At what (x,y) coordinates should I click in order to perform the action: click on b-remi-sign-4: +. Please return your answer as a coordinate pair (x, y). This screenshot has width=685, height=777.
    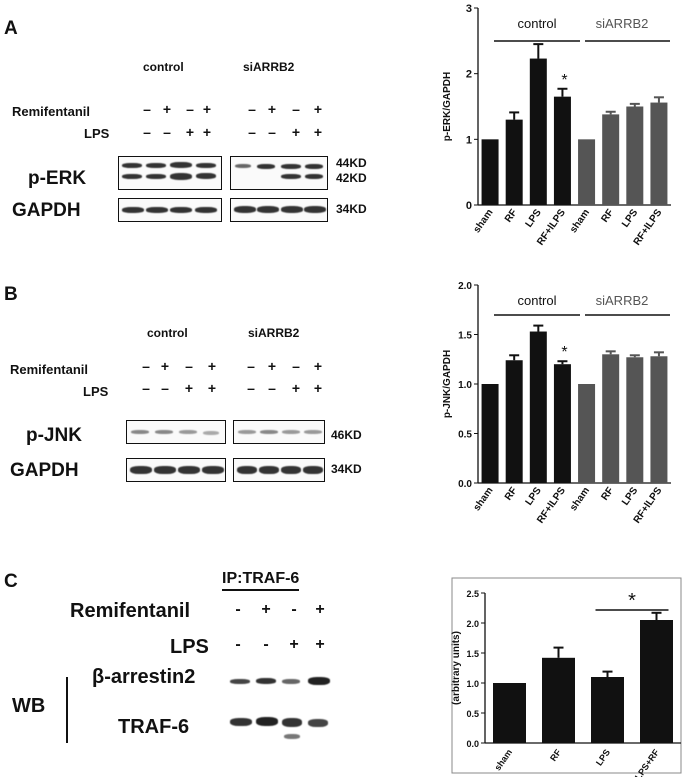
    Looking at the image, I should click on (212, 366).